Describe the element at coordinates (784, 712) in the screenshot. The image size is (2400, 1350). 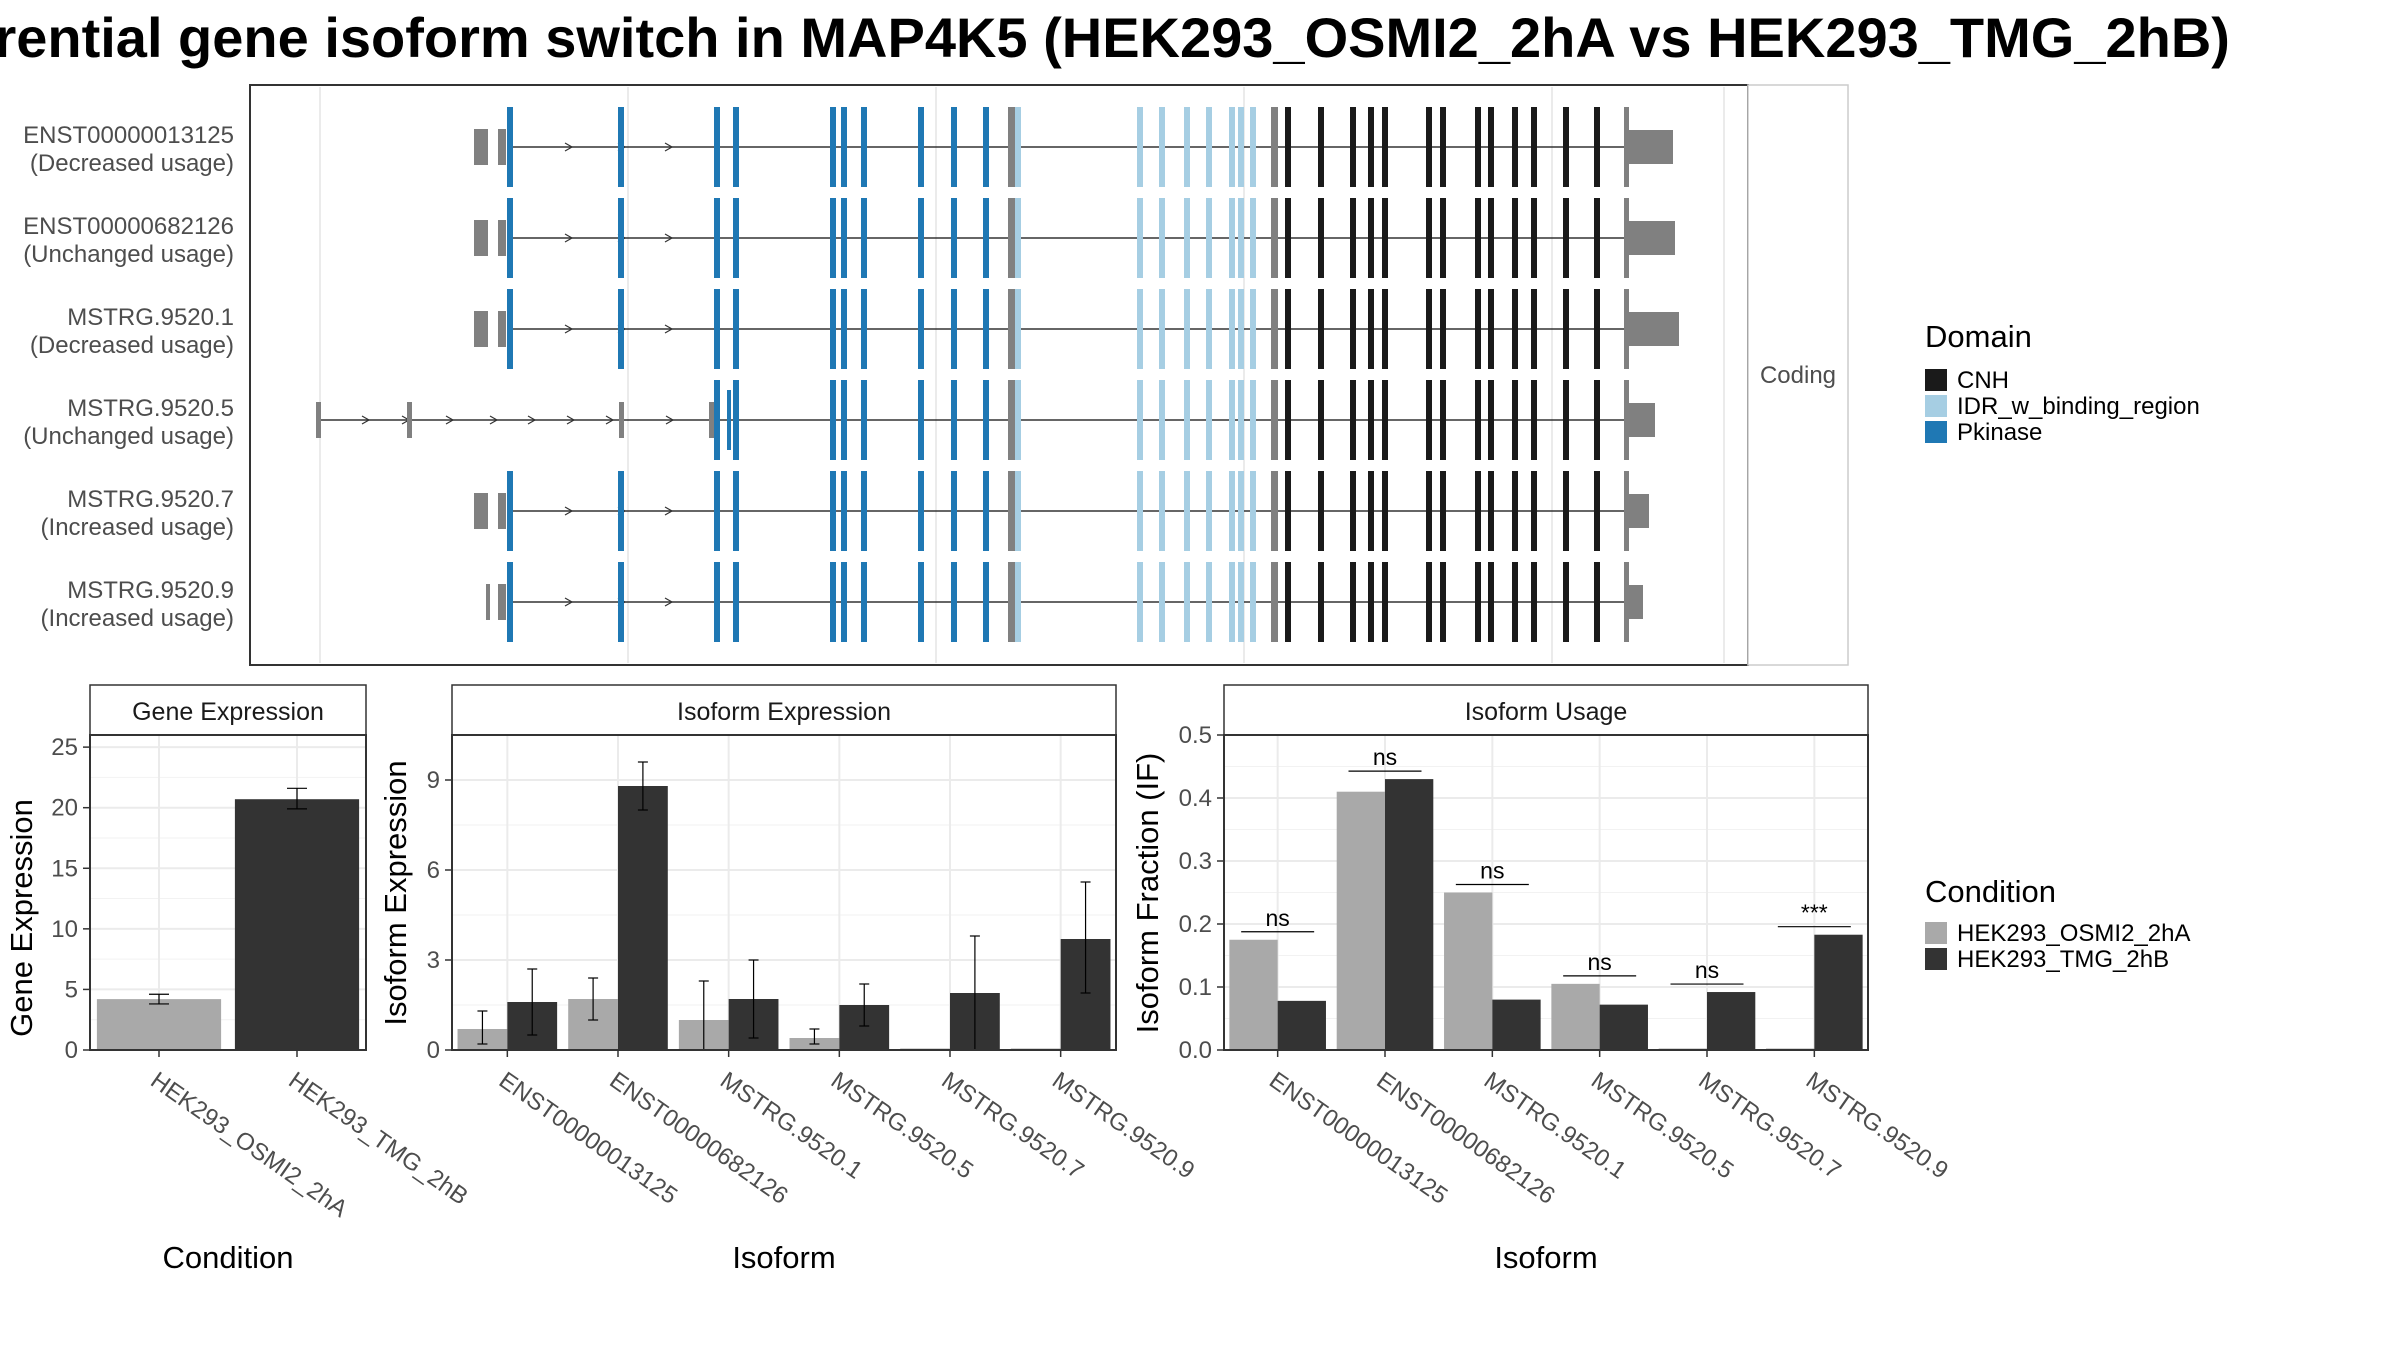
I see `isoform-expression-title: Isoform Expression` at that location.